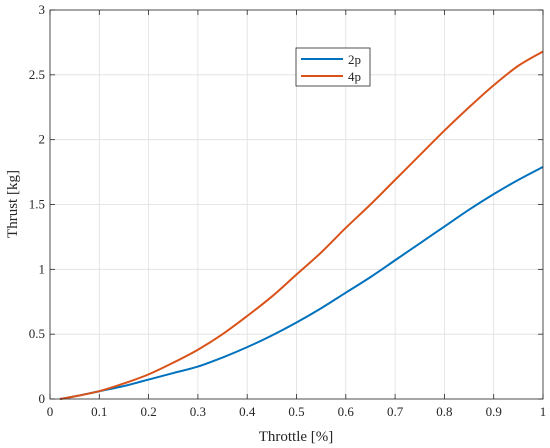 Image resolution: width=550 pixels, height=448 pixels. I want to click on x-tick-label: 0.2, so click(148, 411).